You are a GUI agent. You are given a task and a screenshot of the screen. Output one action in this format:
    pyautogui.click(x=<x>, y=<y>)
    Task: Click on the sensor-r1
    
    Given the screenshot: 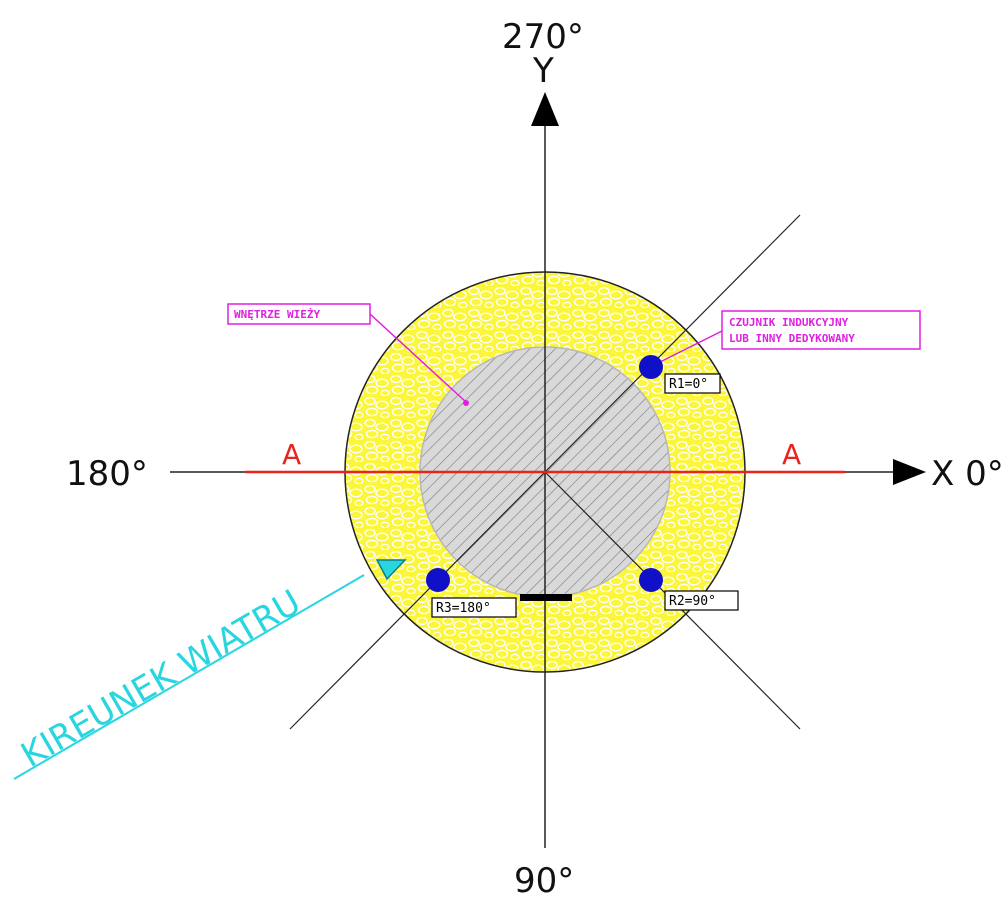 What is the action you would take?
    pyautogui.click(x=651, y=367)
    